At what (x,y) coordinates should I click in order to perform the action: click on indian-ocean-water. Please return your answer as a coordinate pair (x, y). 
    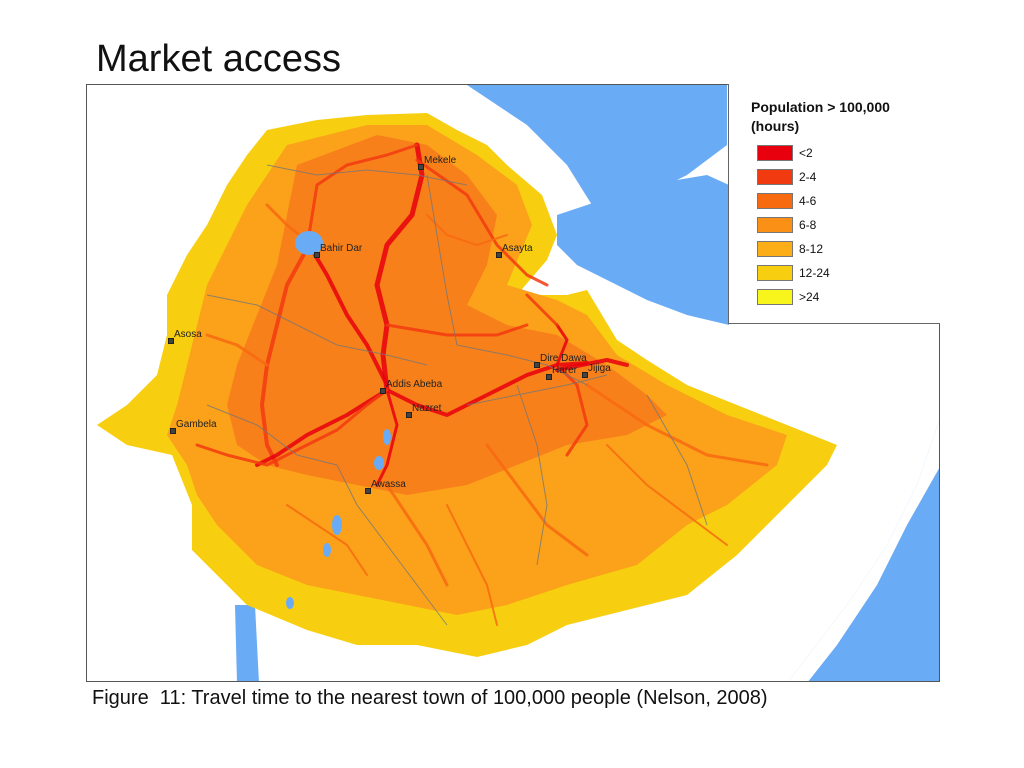
    Looking at the image, I should click on (863, 550).